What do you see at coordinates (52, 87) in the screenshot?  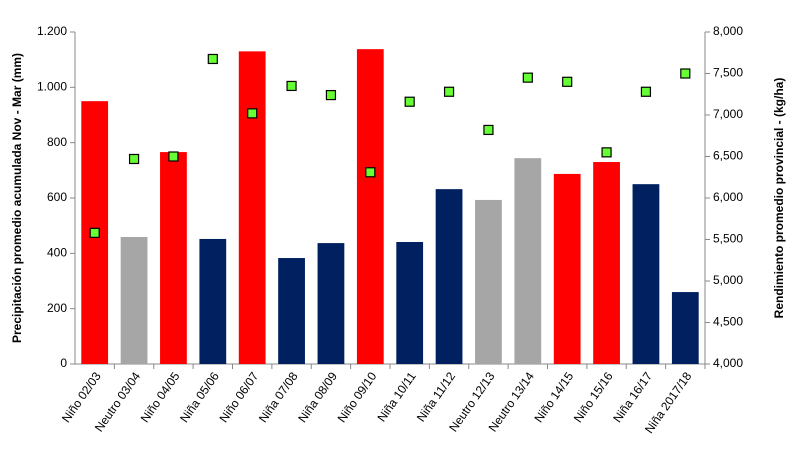 I see `y-tick-label: 1.000` at bounding box center [52, 87].